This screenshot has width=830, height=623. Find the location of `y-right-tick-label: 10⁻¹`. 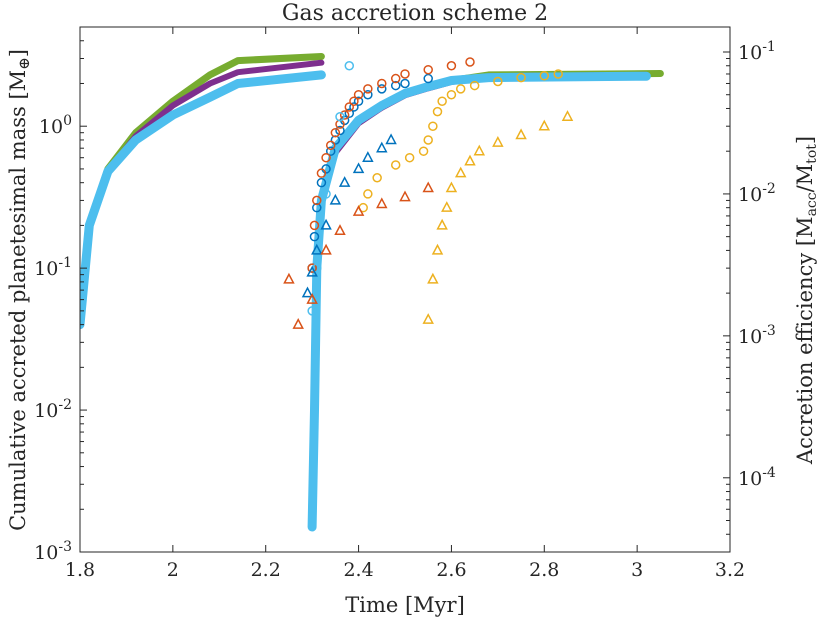

y-right-tick-label: 10⁻¹ is located at coordinates (757, 51).